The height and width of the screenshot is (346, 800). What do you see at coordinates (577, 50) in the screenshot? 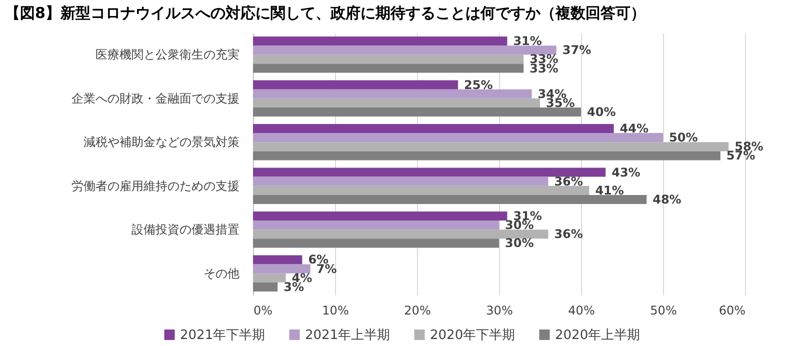
I see `data-label: 37%` at bounding box center [577, 50].